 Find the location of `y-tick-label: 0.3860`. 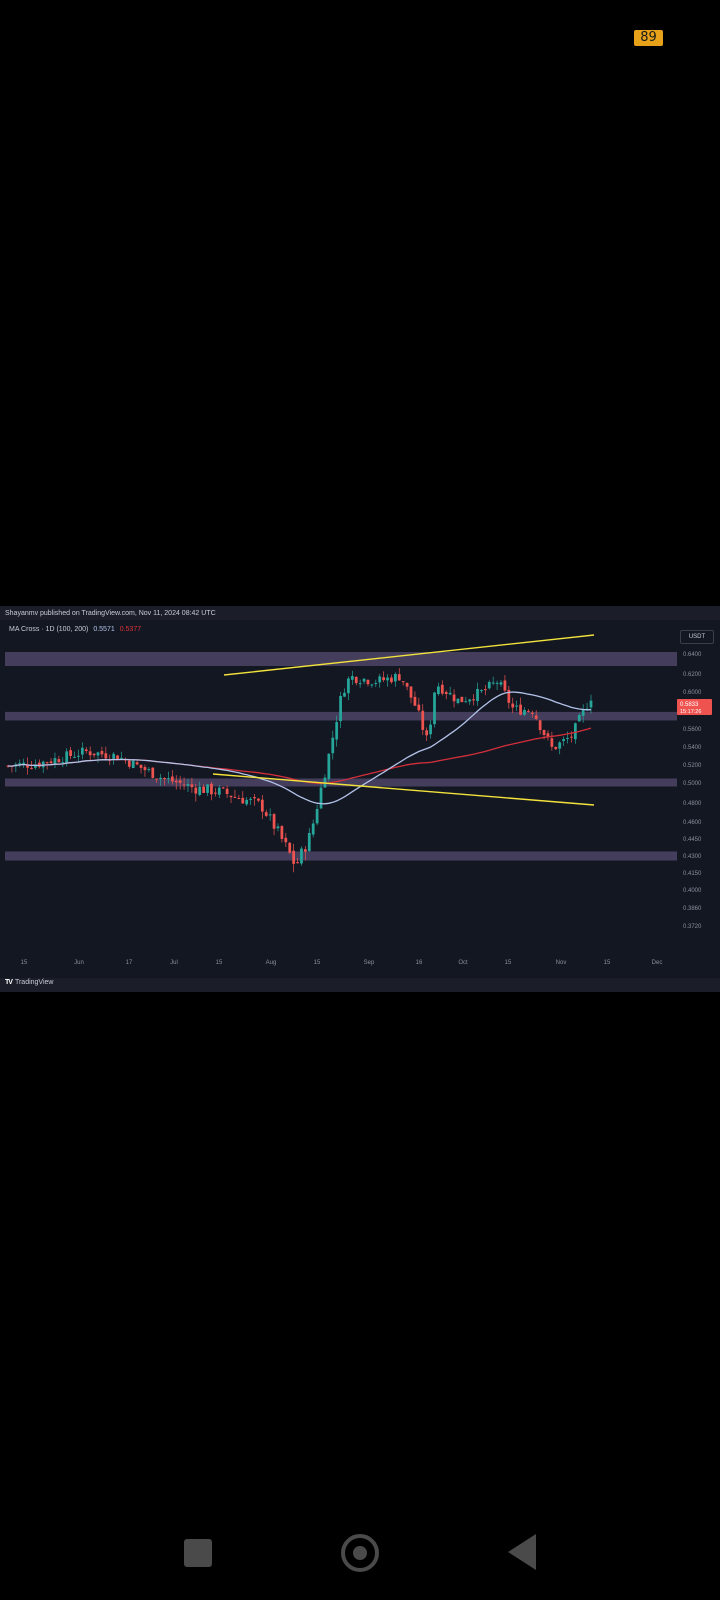

y-tick-label: 0.3860 is located at coordinates (692, 909).